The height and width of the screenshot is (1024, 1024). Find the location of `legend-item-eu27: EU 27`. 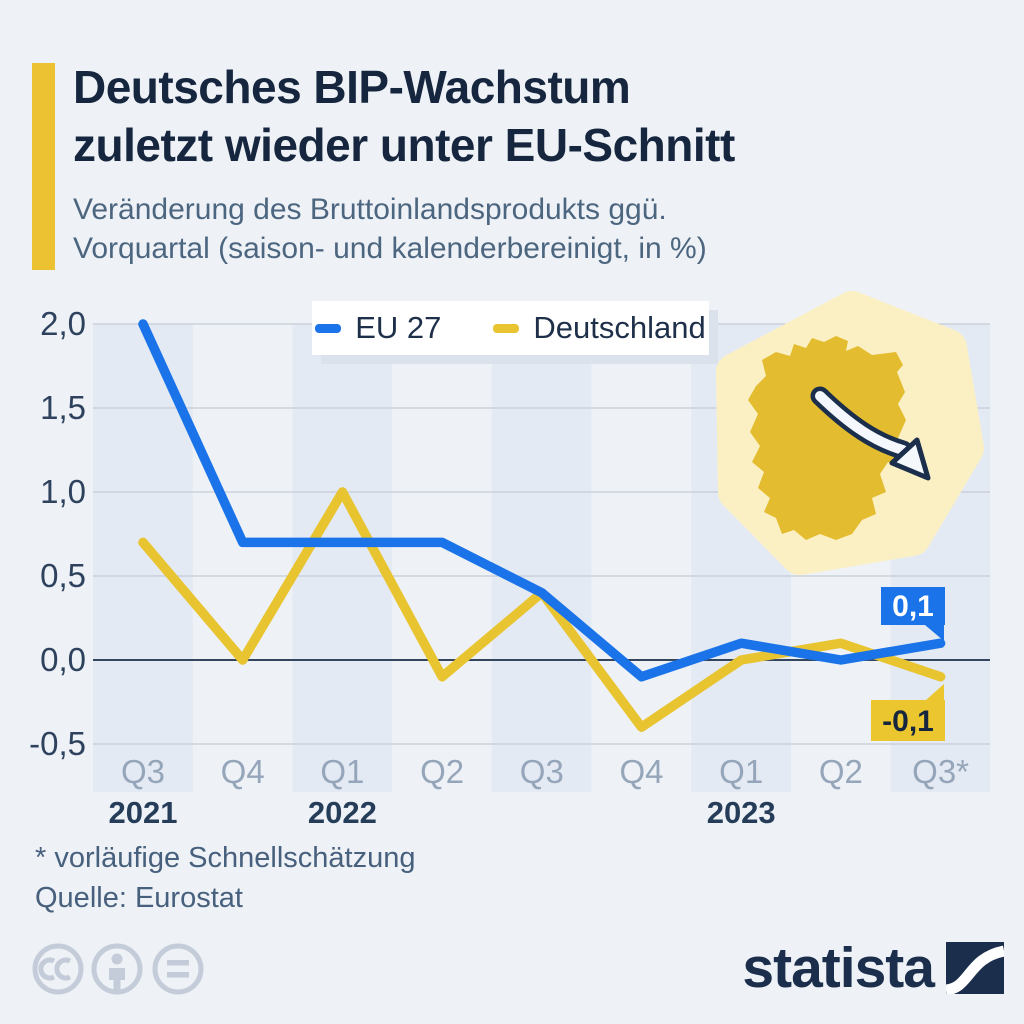

legend-item-eu27: EU 27 is located at coordinates (378, 328).